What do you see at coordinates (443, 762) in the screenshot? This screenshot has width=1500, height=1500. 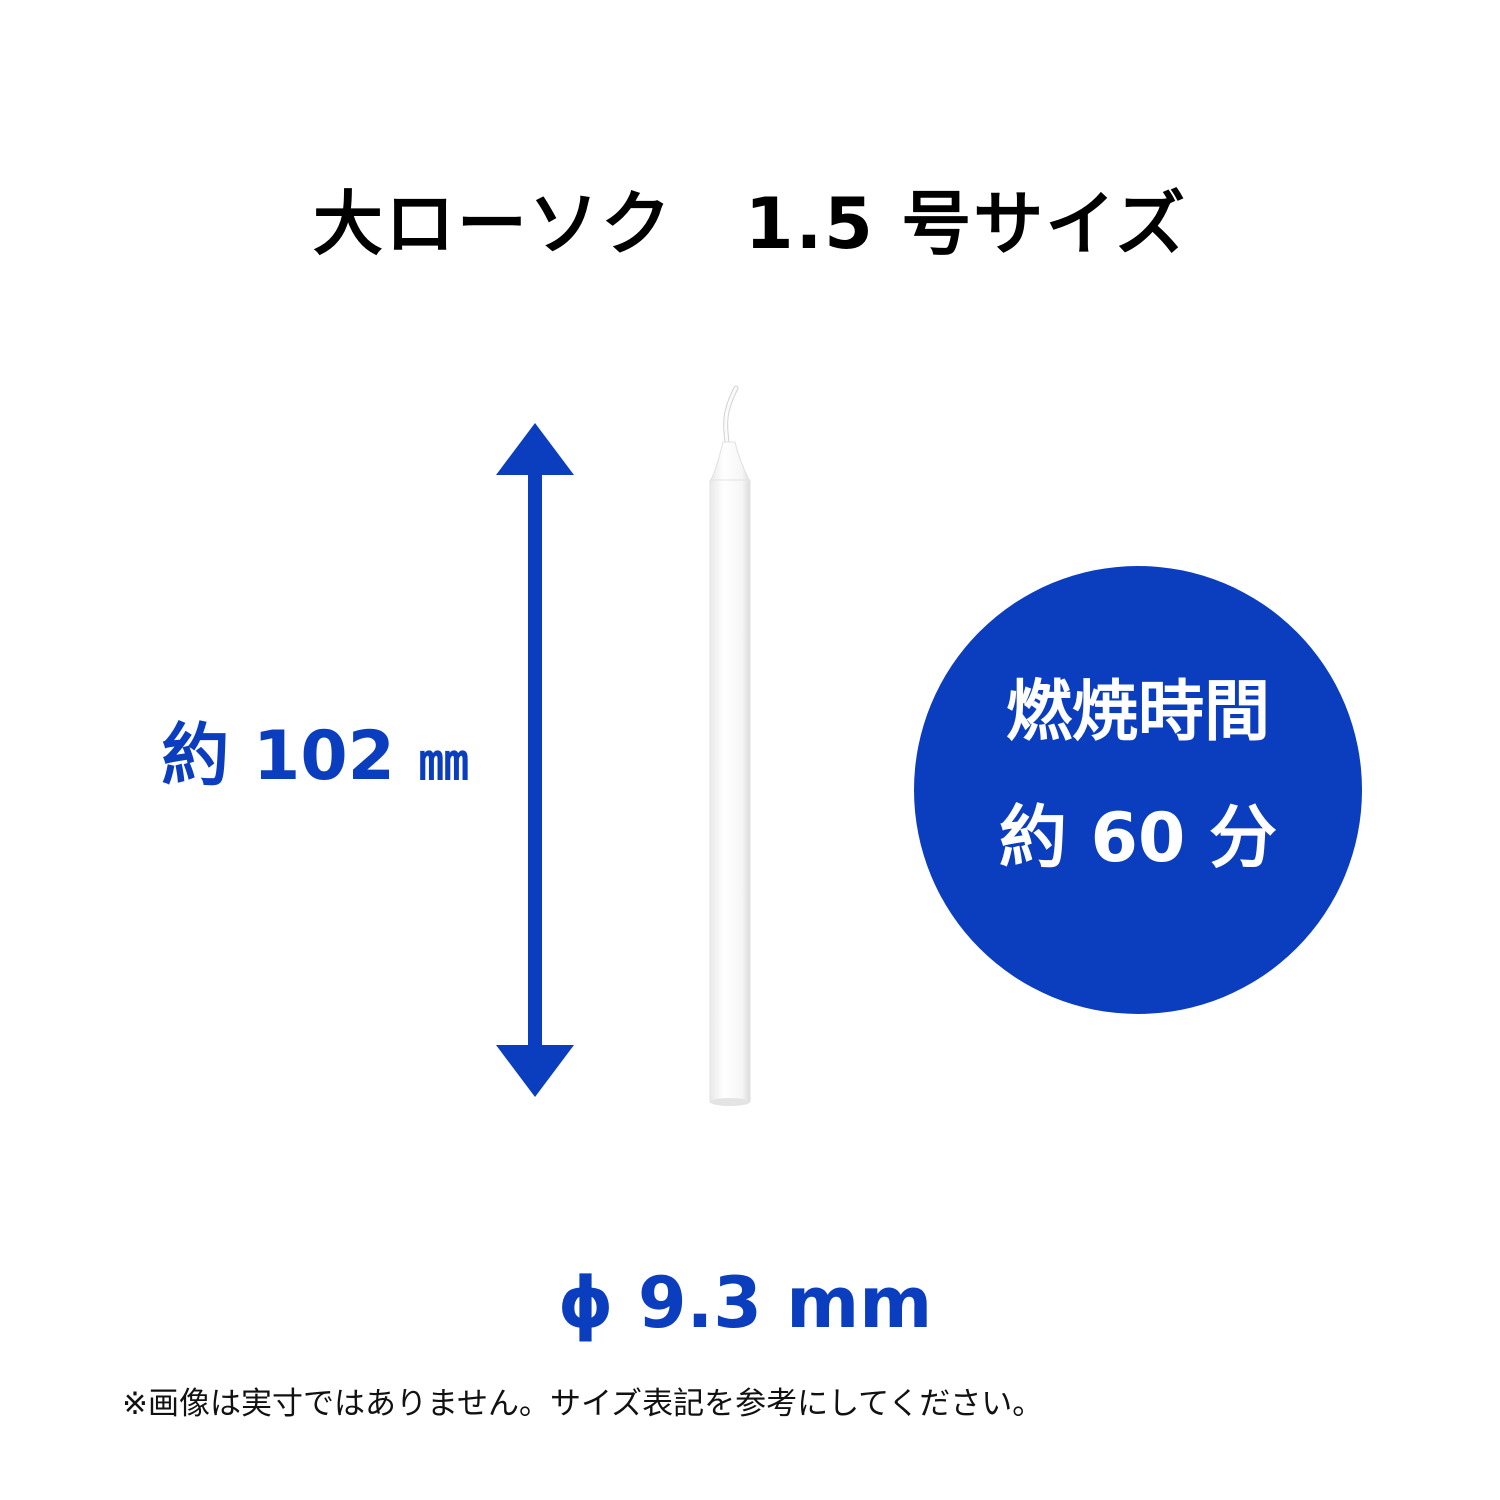 I see `height-unit: ㎜` at bounding box center [443, 762].